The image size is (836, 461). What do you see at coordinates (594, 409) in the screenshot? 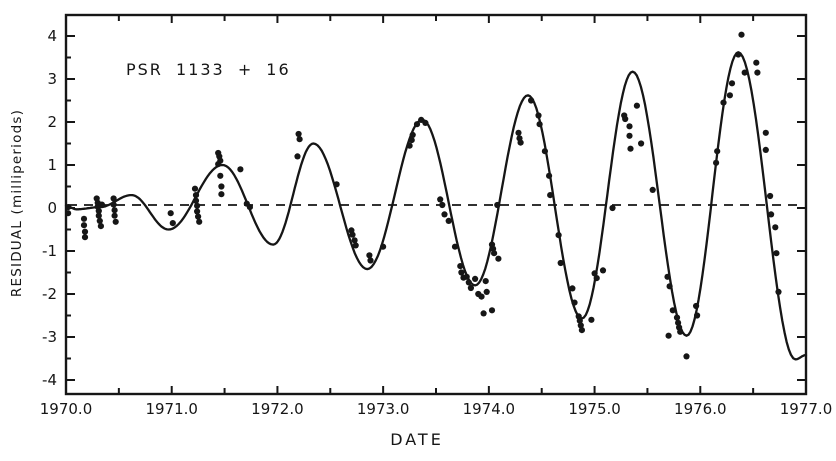
I see `x-tick-label: 1975.0` at bounding box center [594, 409].